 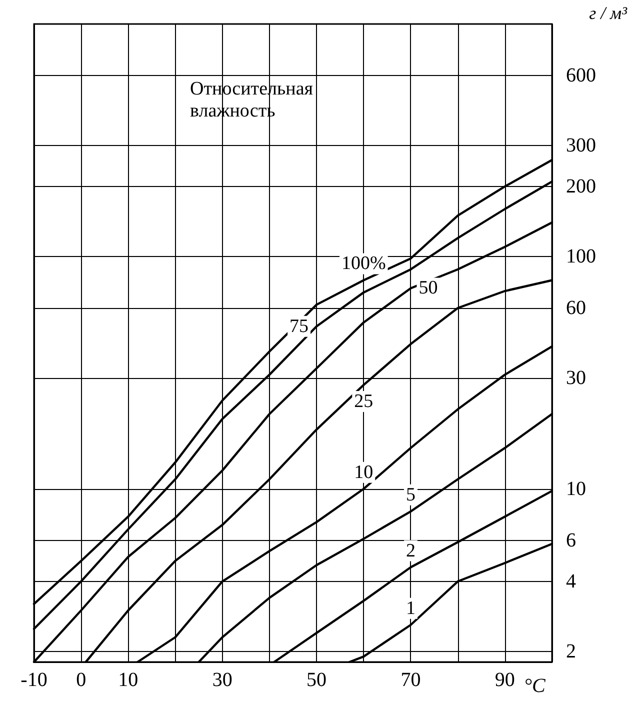 What do you see at coordinates (581, 256) in the screenshot?
I see `y-tick-label: 100` at bounding box center [581, 256].